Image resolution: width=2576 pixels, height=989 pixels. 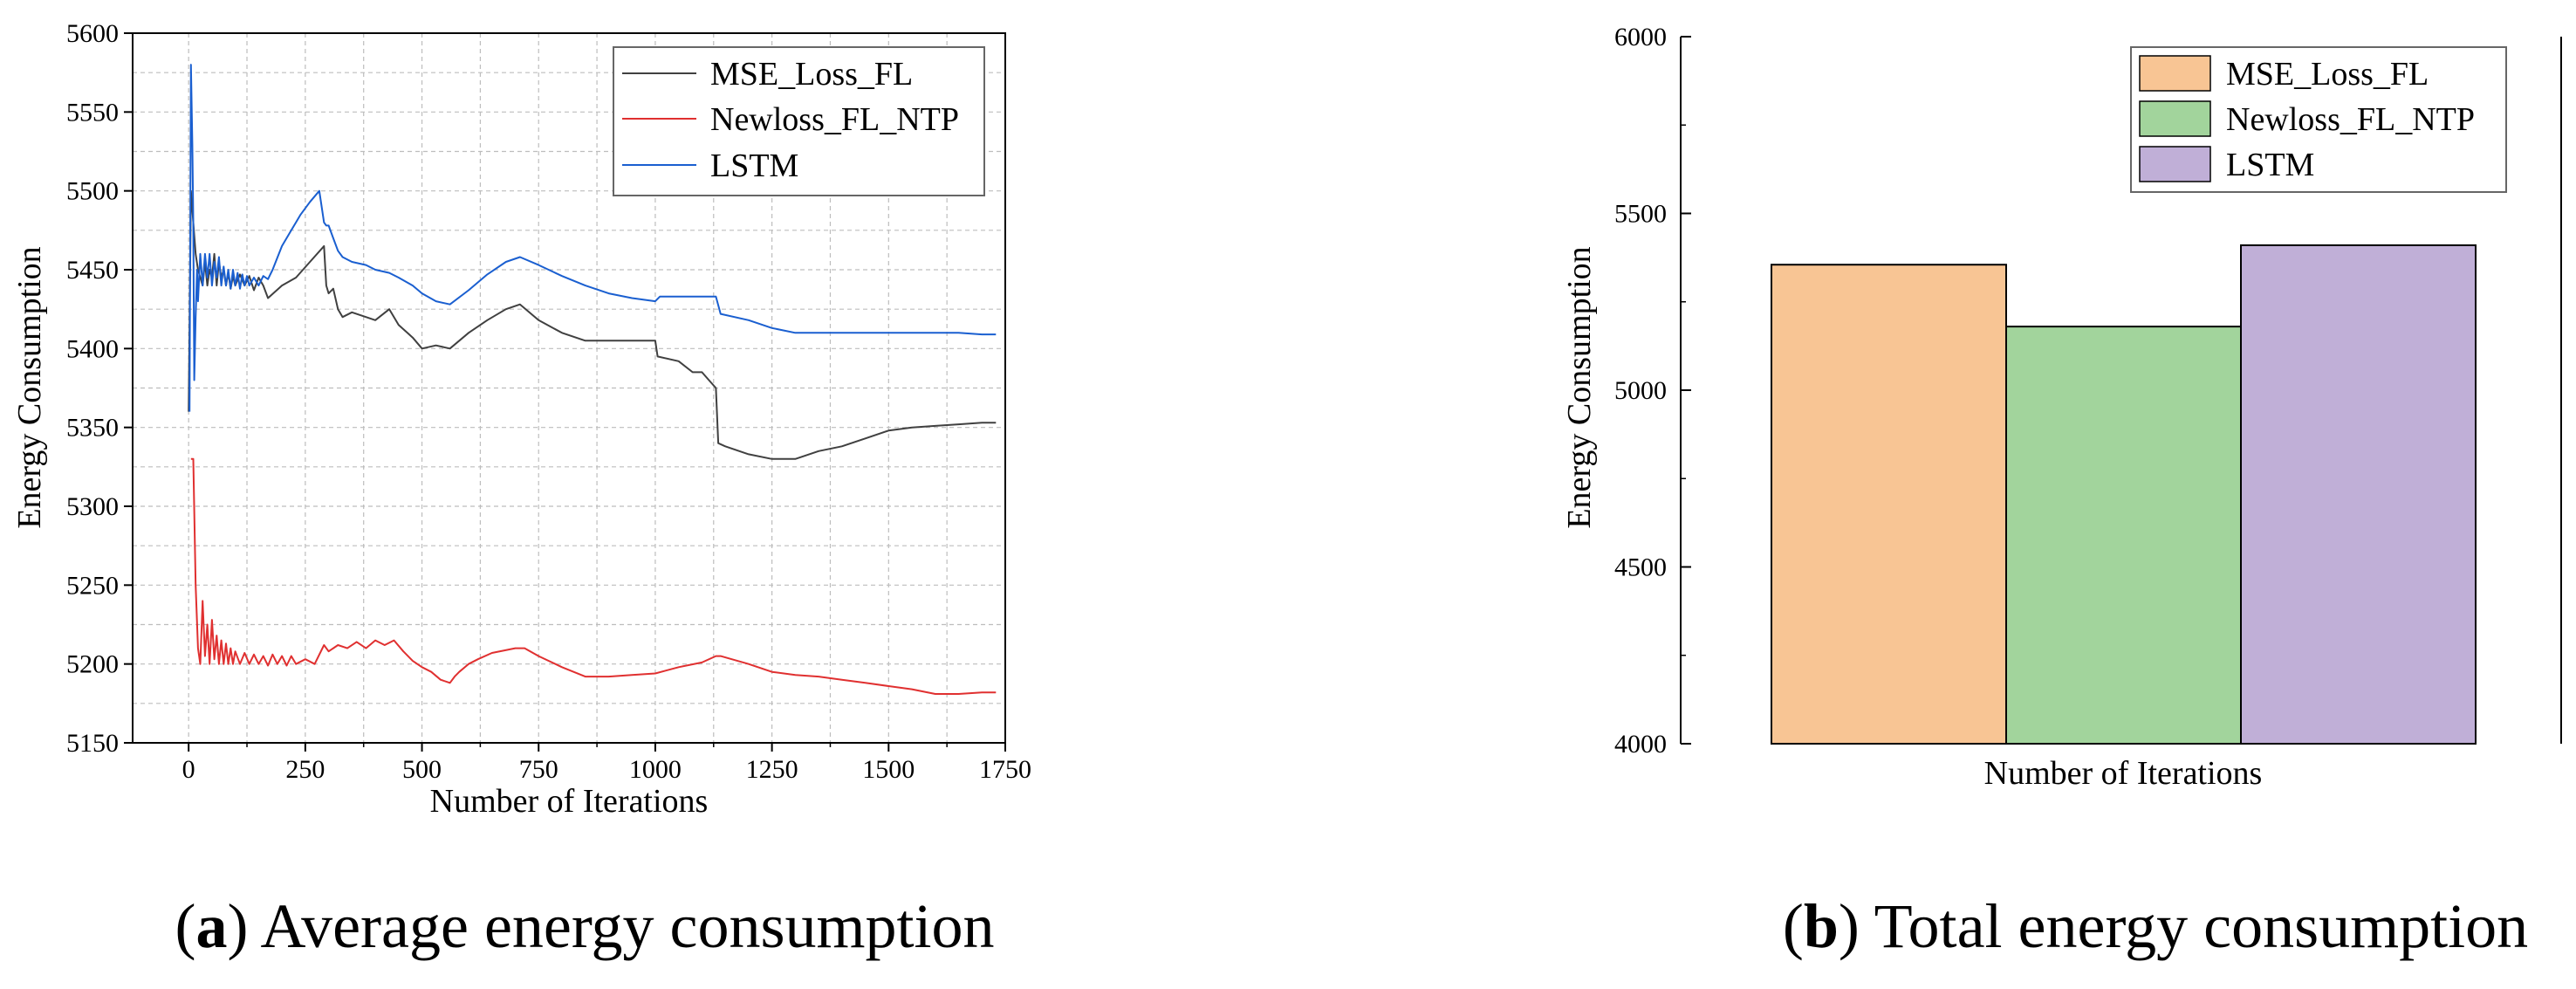 What do you see at coordinates (92, 112) in the screenshot?
I see `y-tick-label: 5550` at bounding box center [92, 112].